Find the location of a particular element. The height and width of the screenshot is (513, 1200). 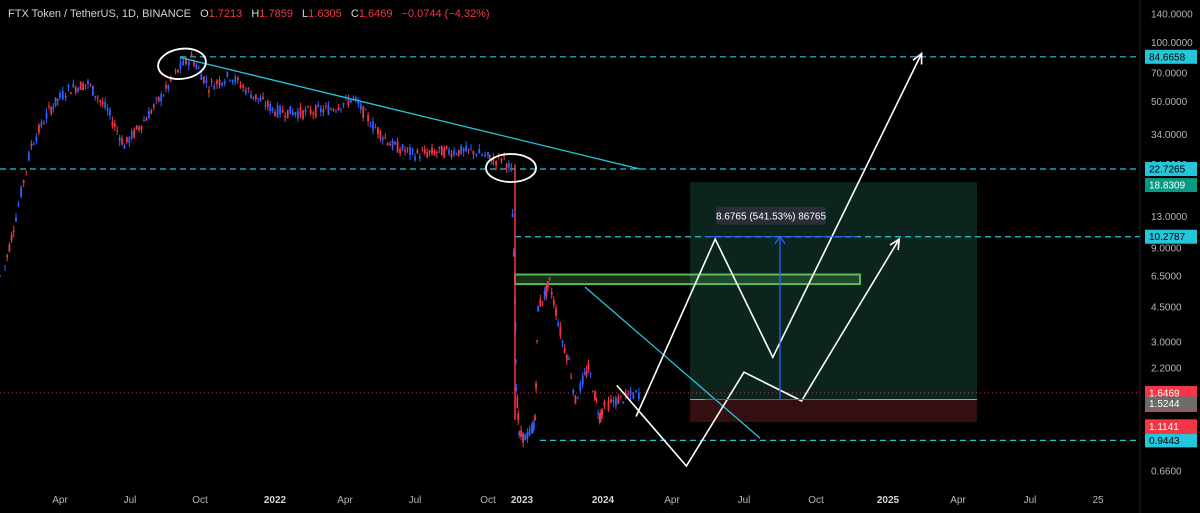

extra-level-tag: 18.8309 is located at coordinates (1167, 186).